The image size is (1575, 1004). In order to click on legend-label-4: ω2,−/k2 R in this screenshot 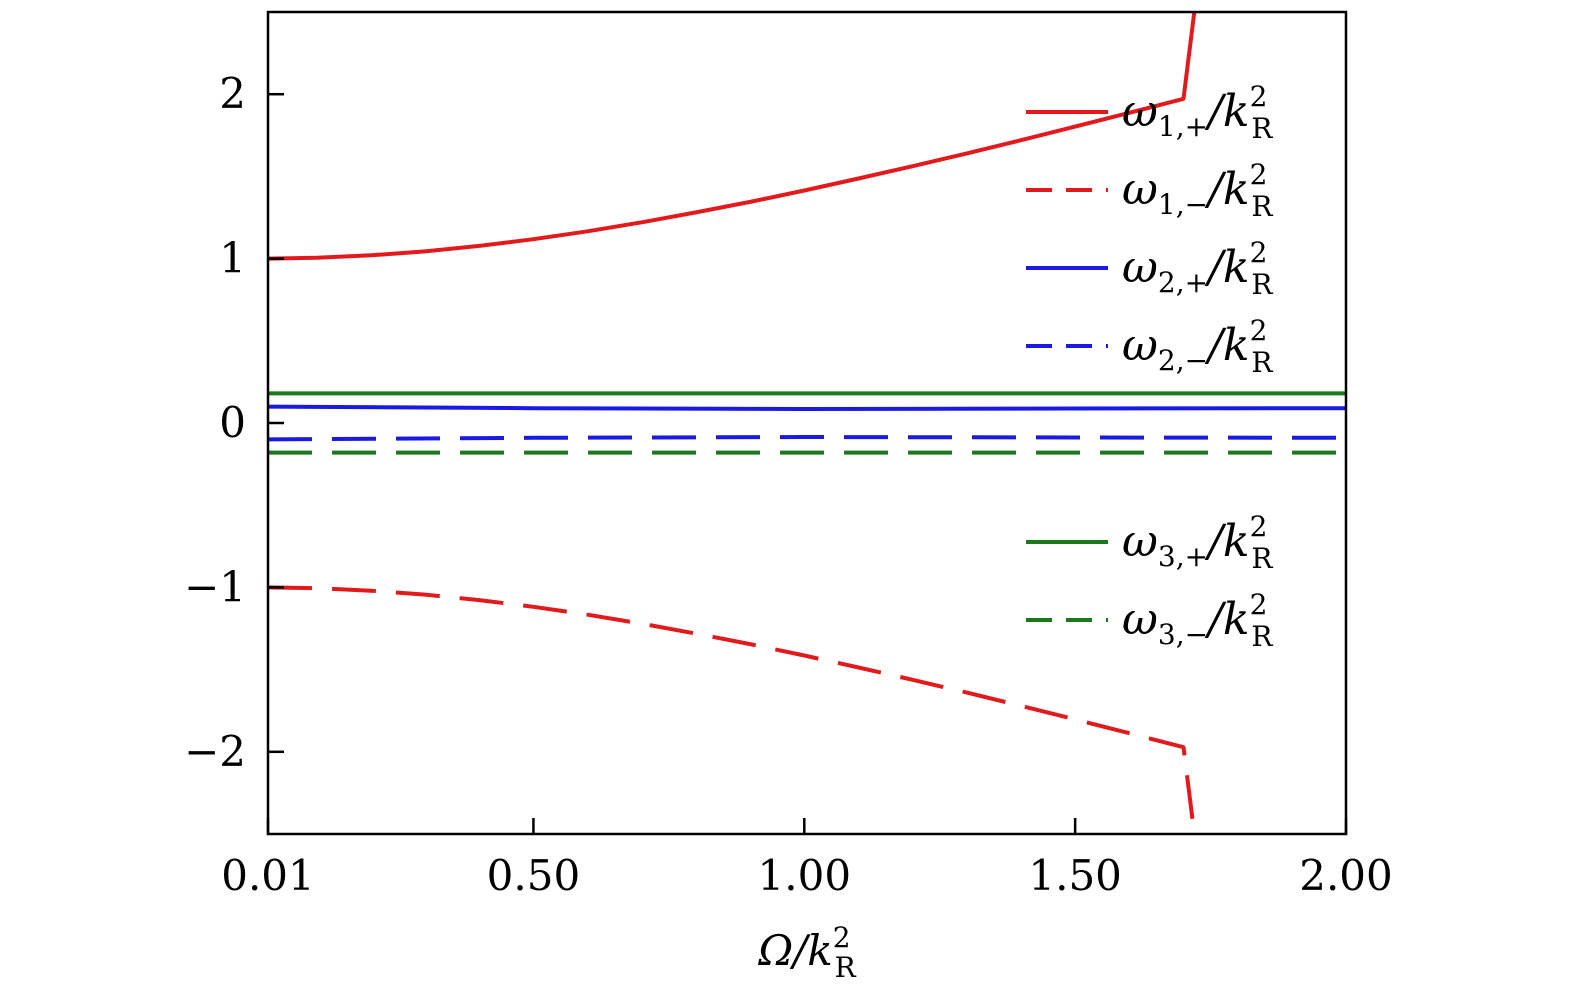, I will do `click(1197, 346)`.